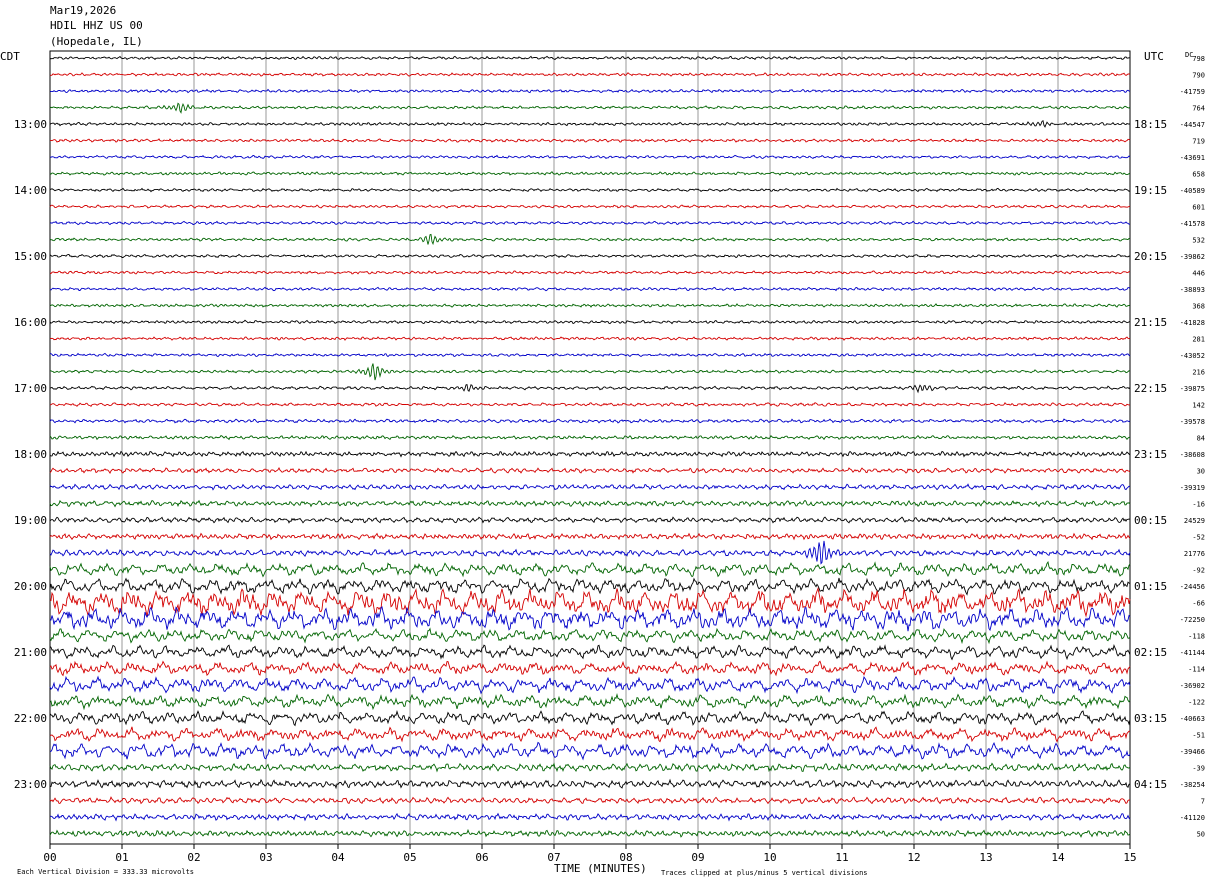 The width and height of the screenshot is (1210, 886). What do you see at coordinates (1198, 505) in the screenshot?
I see `dc-offset-value: -16` at bounding box center [1198, 505].